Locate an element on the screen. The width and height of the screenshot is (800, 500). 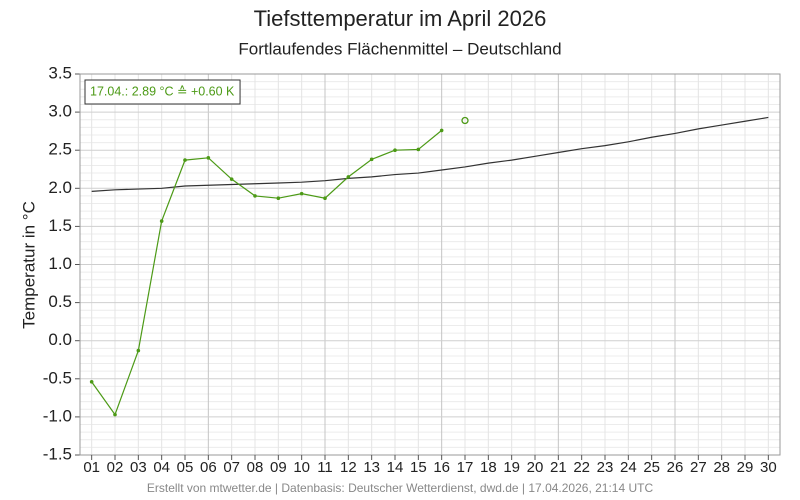
x-tick-label: 03 is located at coordinates (138, 467).